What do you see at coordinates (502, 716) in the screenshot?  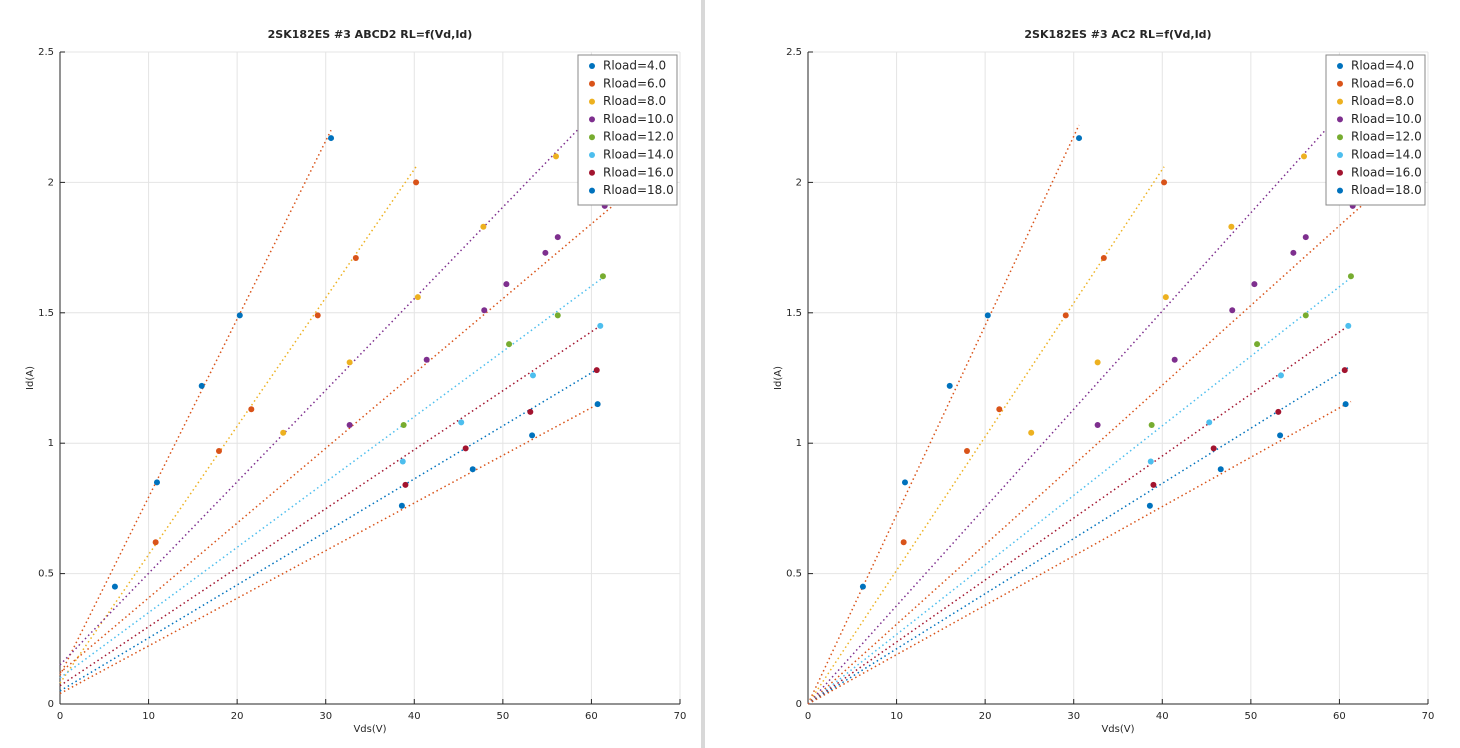 I see `x-tick-label: 50` at bounding box center [502, 716].